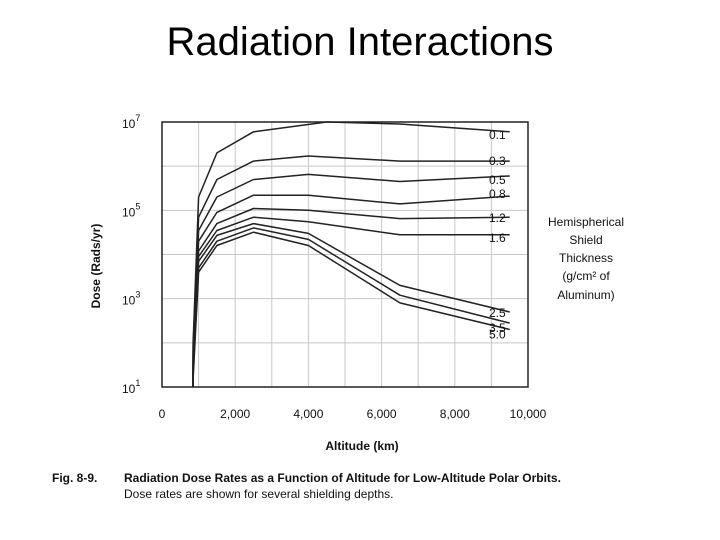 This screenshot has height=540, width=720. What do you see at coordinates (131, 254) in the screenshot?
I see `y-tick-labels: 10¹ 10³ 10⁵ 10⁷` at bounding box center [131, 254].